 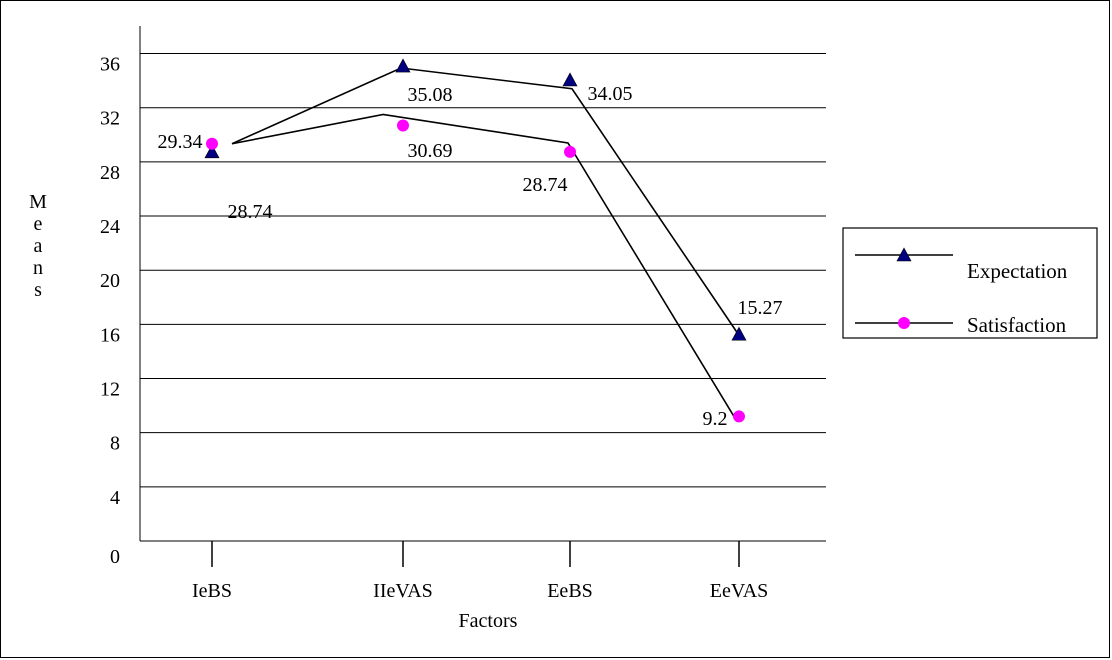 What do you see at coordinates (904, 323) in the screenshot?
I see `legend-marker-satisfaction` at bounding box center [904, 323].